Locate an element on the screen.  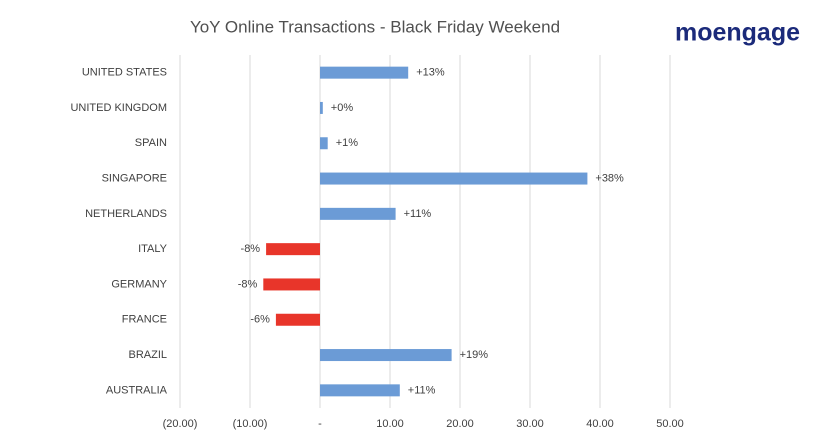
data-label: +1% is located at coordinates (347, 143).